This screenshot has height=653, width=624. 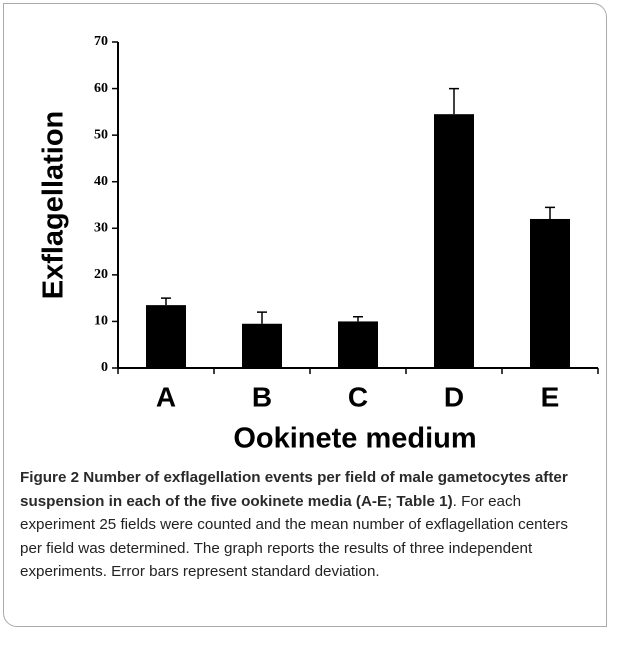 What do you see at coordinates (354, 439) in the screenshot?
I see `x-axis-title: Ookinete medium` at bounding box center [354, 439].